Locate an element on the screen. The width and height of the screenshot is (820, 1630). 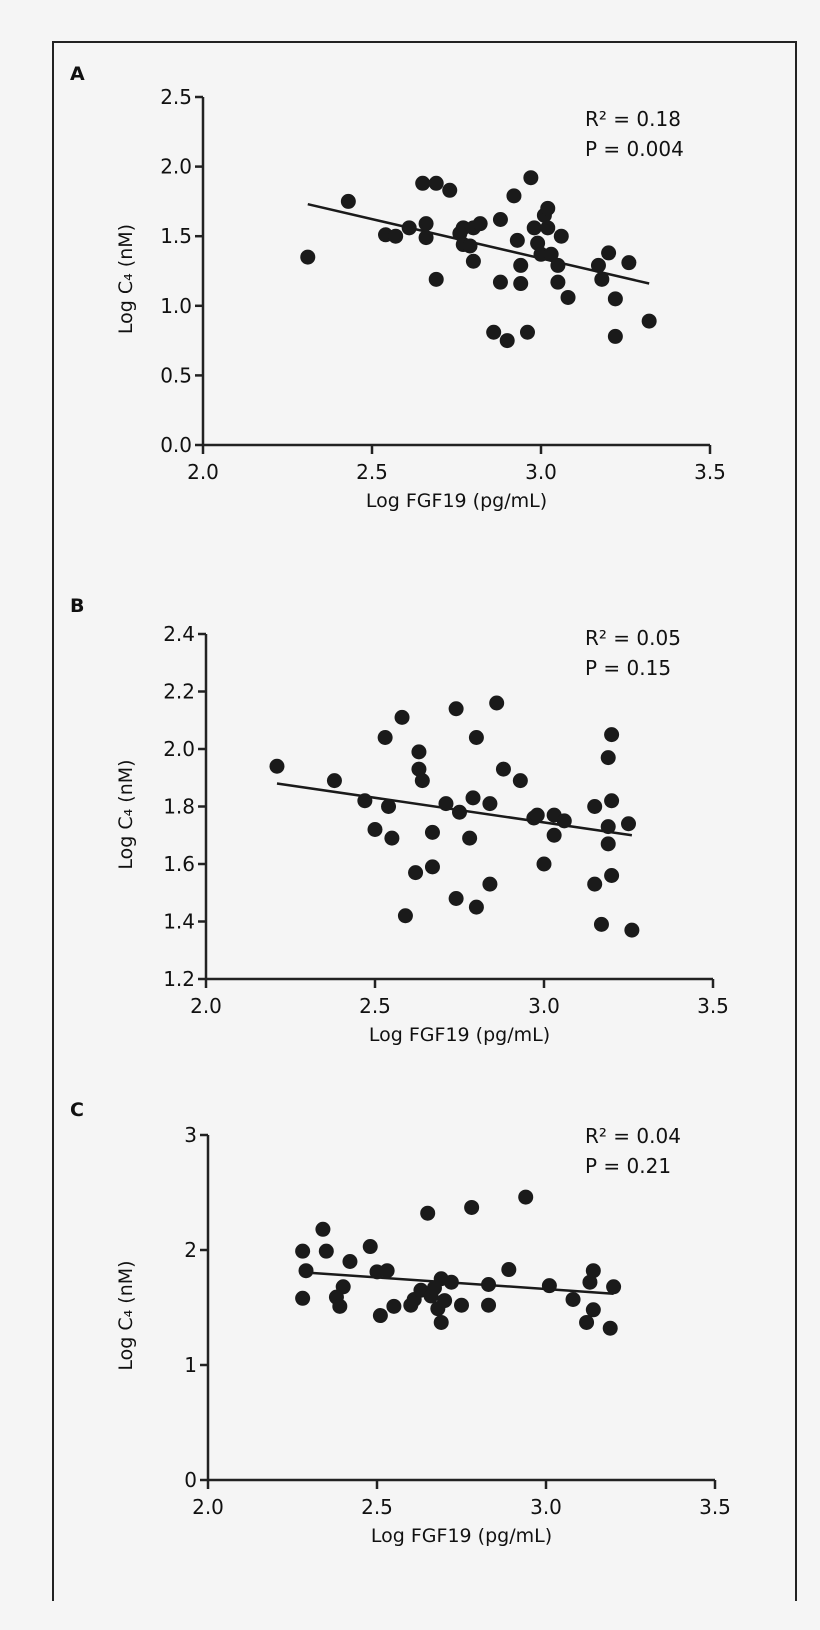
y-tick-label: 1.0 is located at coordinates (176, 306).